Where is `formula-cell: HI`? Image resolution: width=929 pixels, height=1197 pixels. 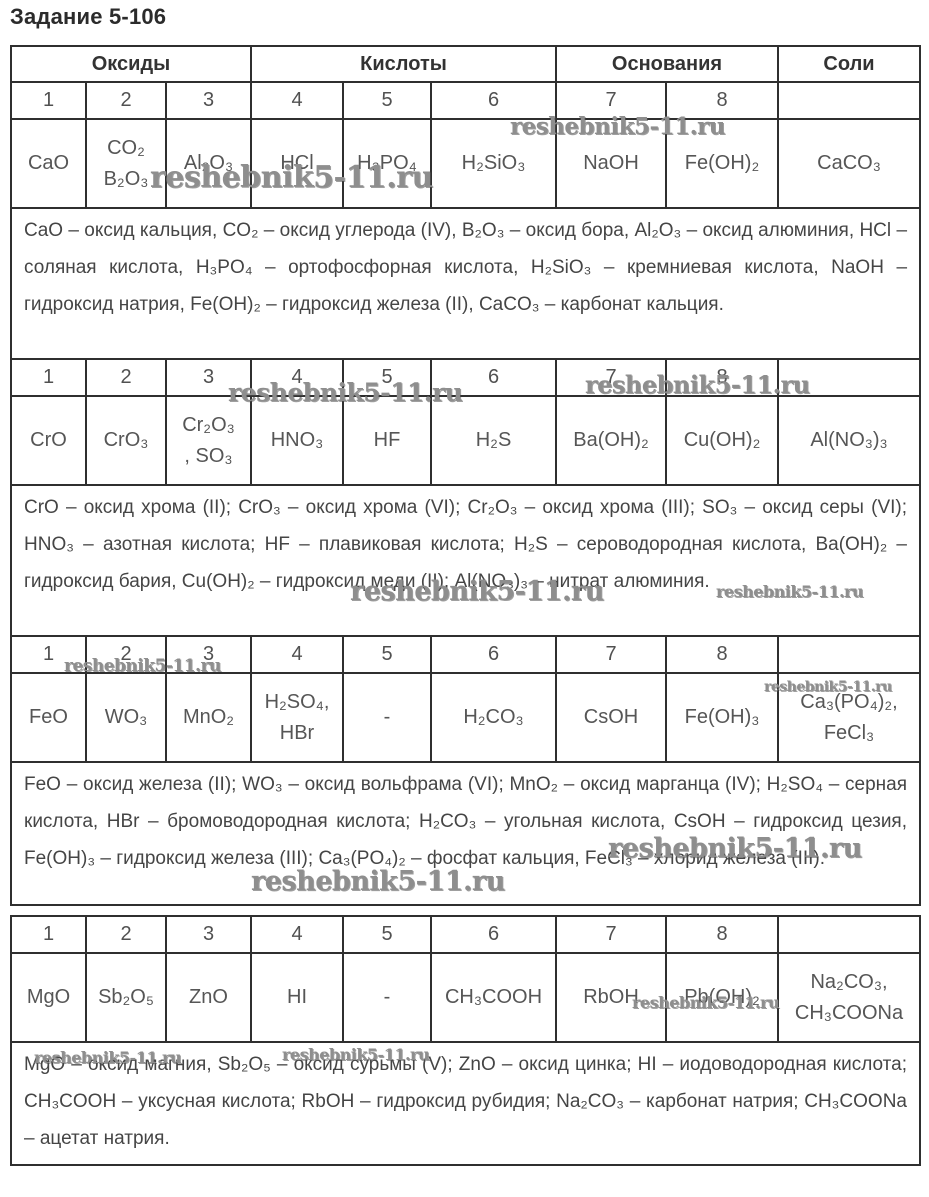
formula-cell: HI is located at coordinates (297, 997).